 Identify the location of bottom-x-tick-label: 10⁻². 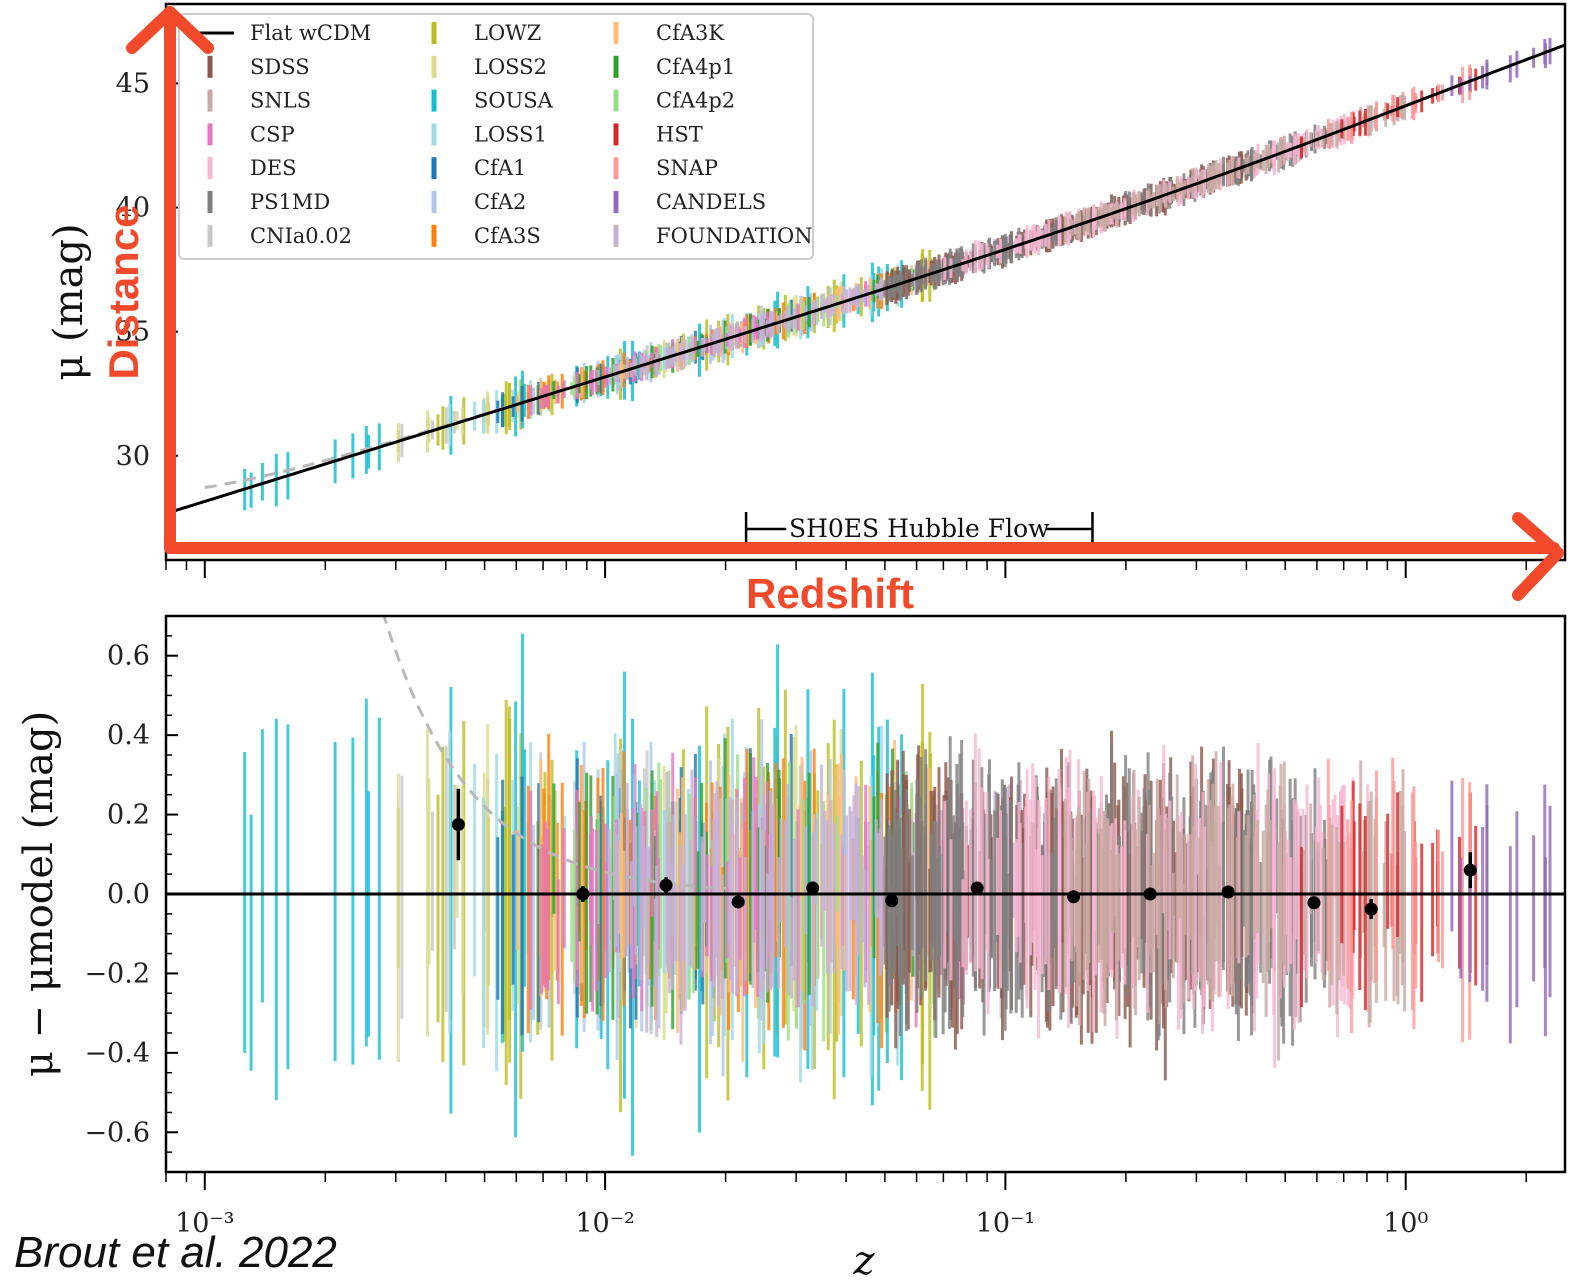
(604, 1223).